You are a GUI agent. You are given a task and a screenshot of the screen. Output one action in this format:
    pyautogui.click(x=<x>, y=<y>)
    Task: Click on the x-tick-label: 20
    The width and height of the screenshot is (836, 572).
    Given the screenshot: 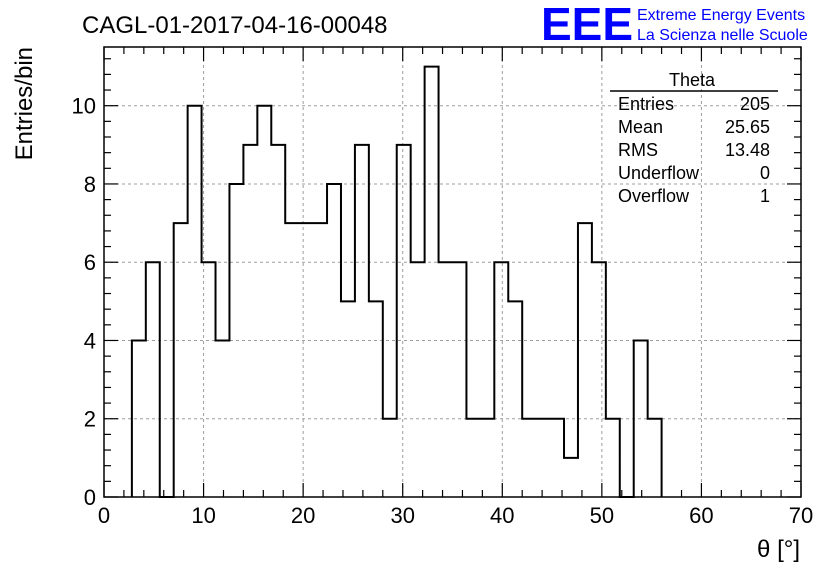 What is the action you would take?
    pyautogui.click(x=303, y=515)
    